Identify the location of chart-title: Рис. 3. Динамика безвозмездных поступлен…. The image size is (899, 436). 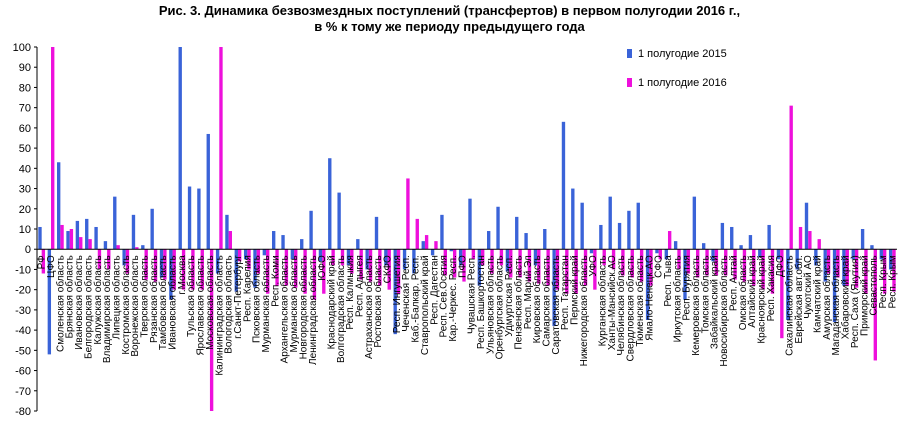
(449, 10).